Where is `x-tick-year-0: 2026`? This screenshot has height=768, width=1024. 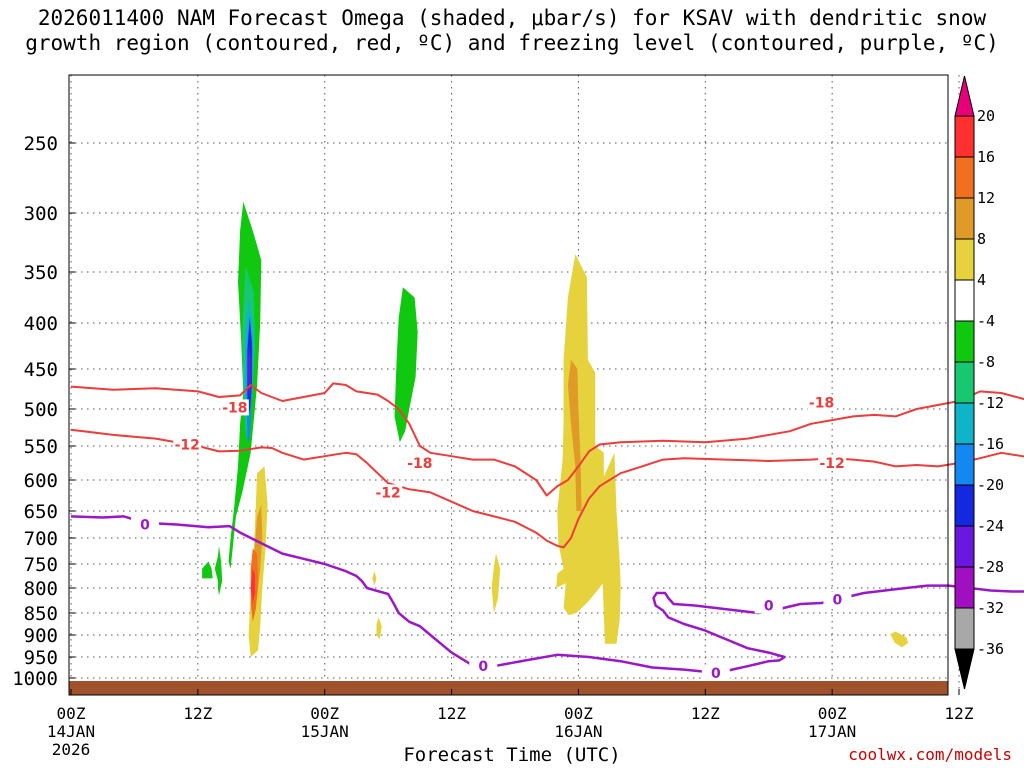
x-tick-year-0: 2026 is located at coordinates (71, 749).